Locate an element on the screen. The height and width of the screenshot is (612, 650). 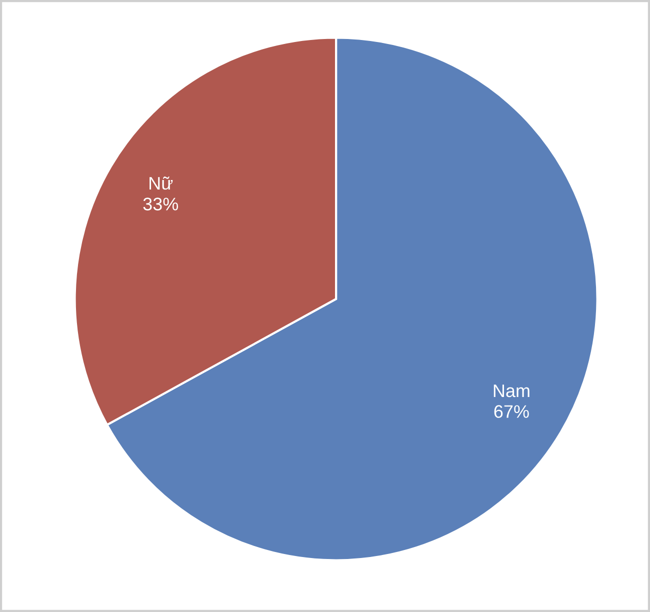
slice-label: Nữ is located at coordinates (161, 183).